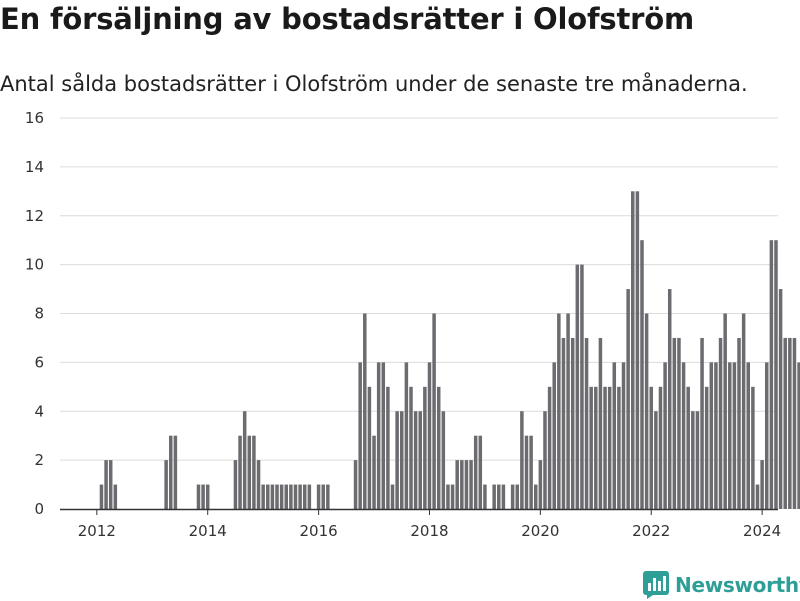 The height and width of the screenshot is (601, 800). What do you see at coordinates (34, 265) in the screenshot?
I see `y-tick-label: 10` at bounding box center [34, 265].